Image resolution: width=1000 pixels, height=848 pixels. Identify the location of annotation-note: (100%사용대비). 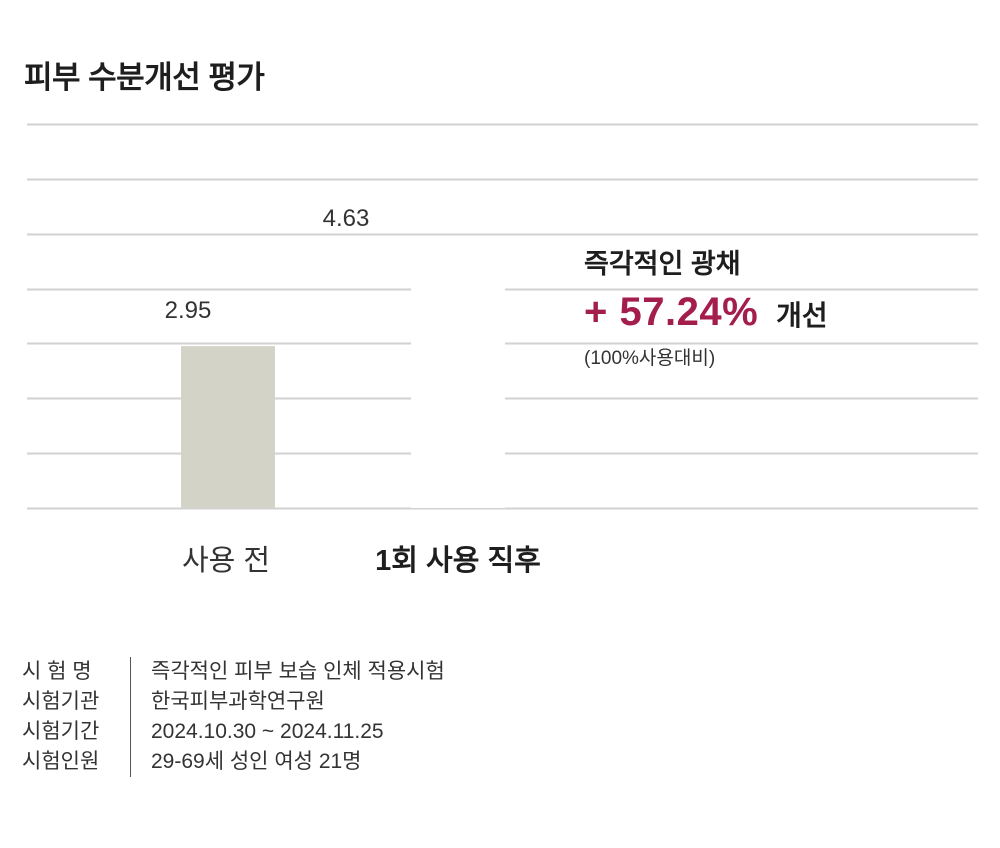
(650, 358).